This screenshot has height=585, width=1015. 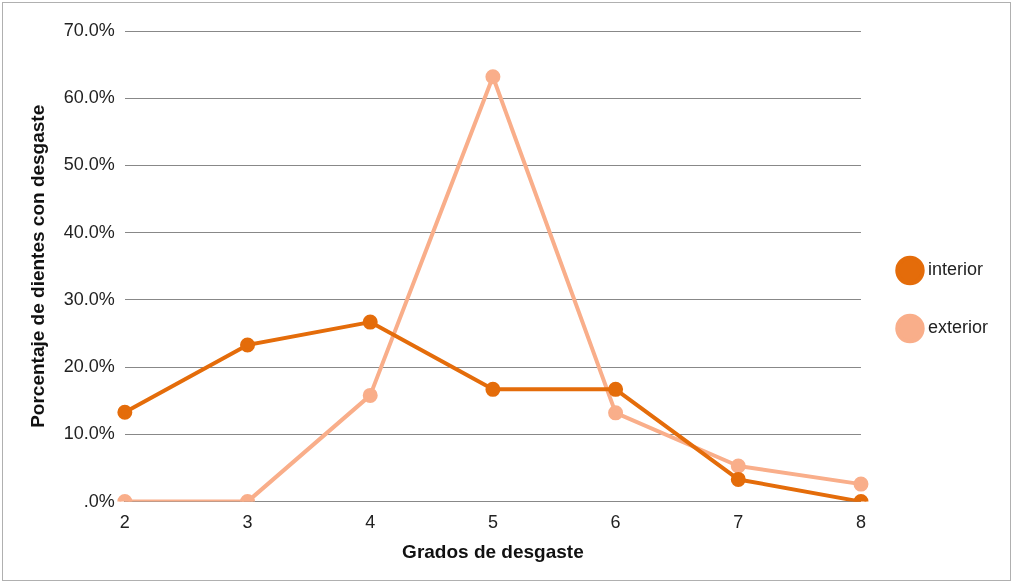 What do you see at coordinates (955, 269) in the screenshot?
I see `legend-label: interior` at bounding box center [955, 269].